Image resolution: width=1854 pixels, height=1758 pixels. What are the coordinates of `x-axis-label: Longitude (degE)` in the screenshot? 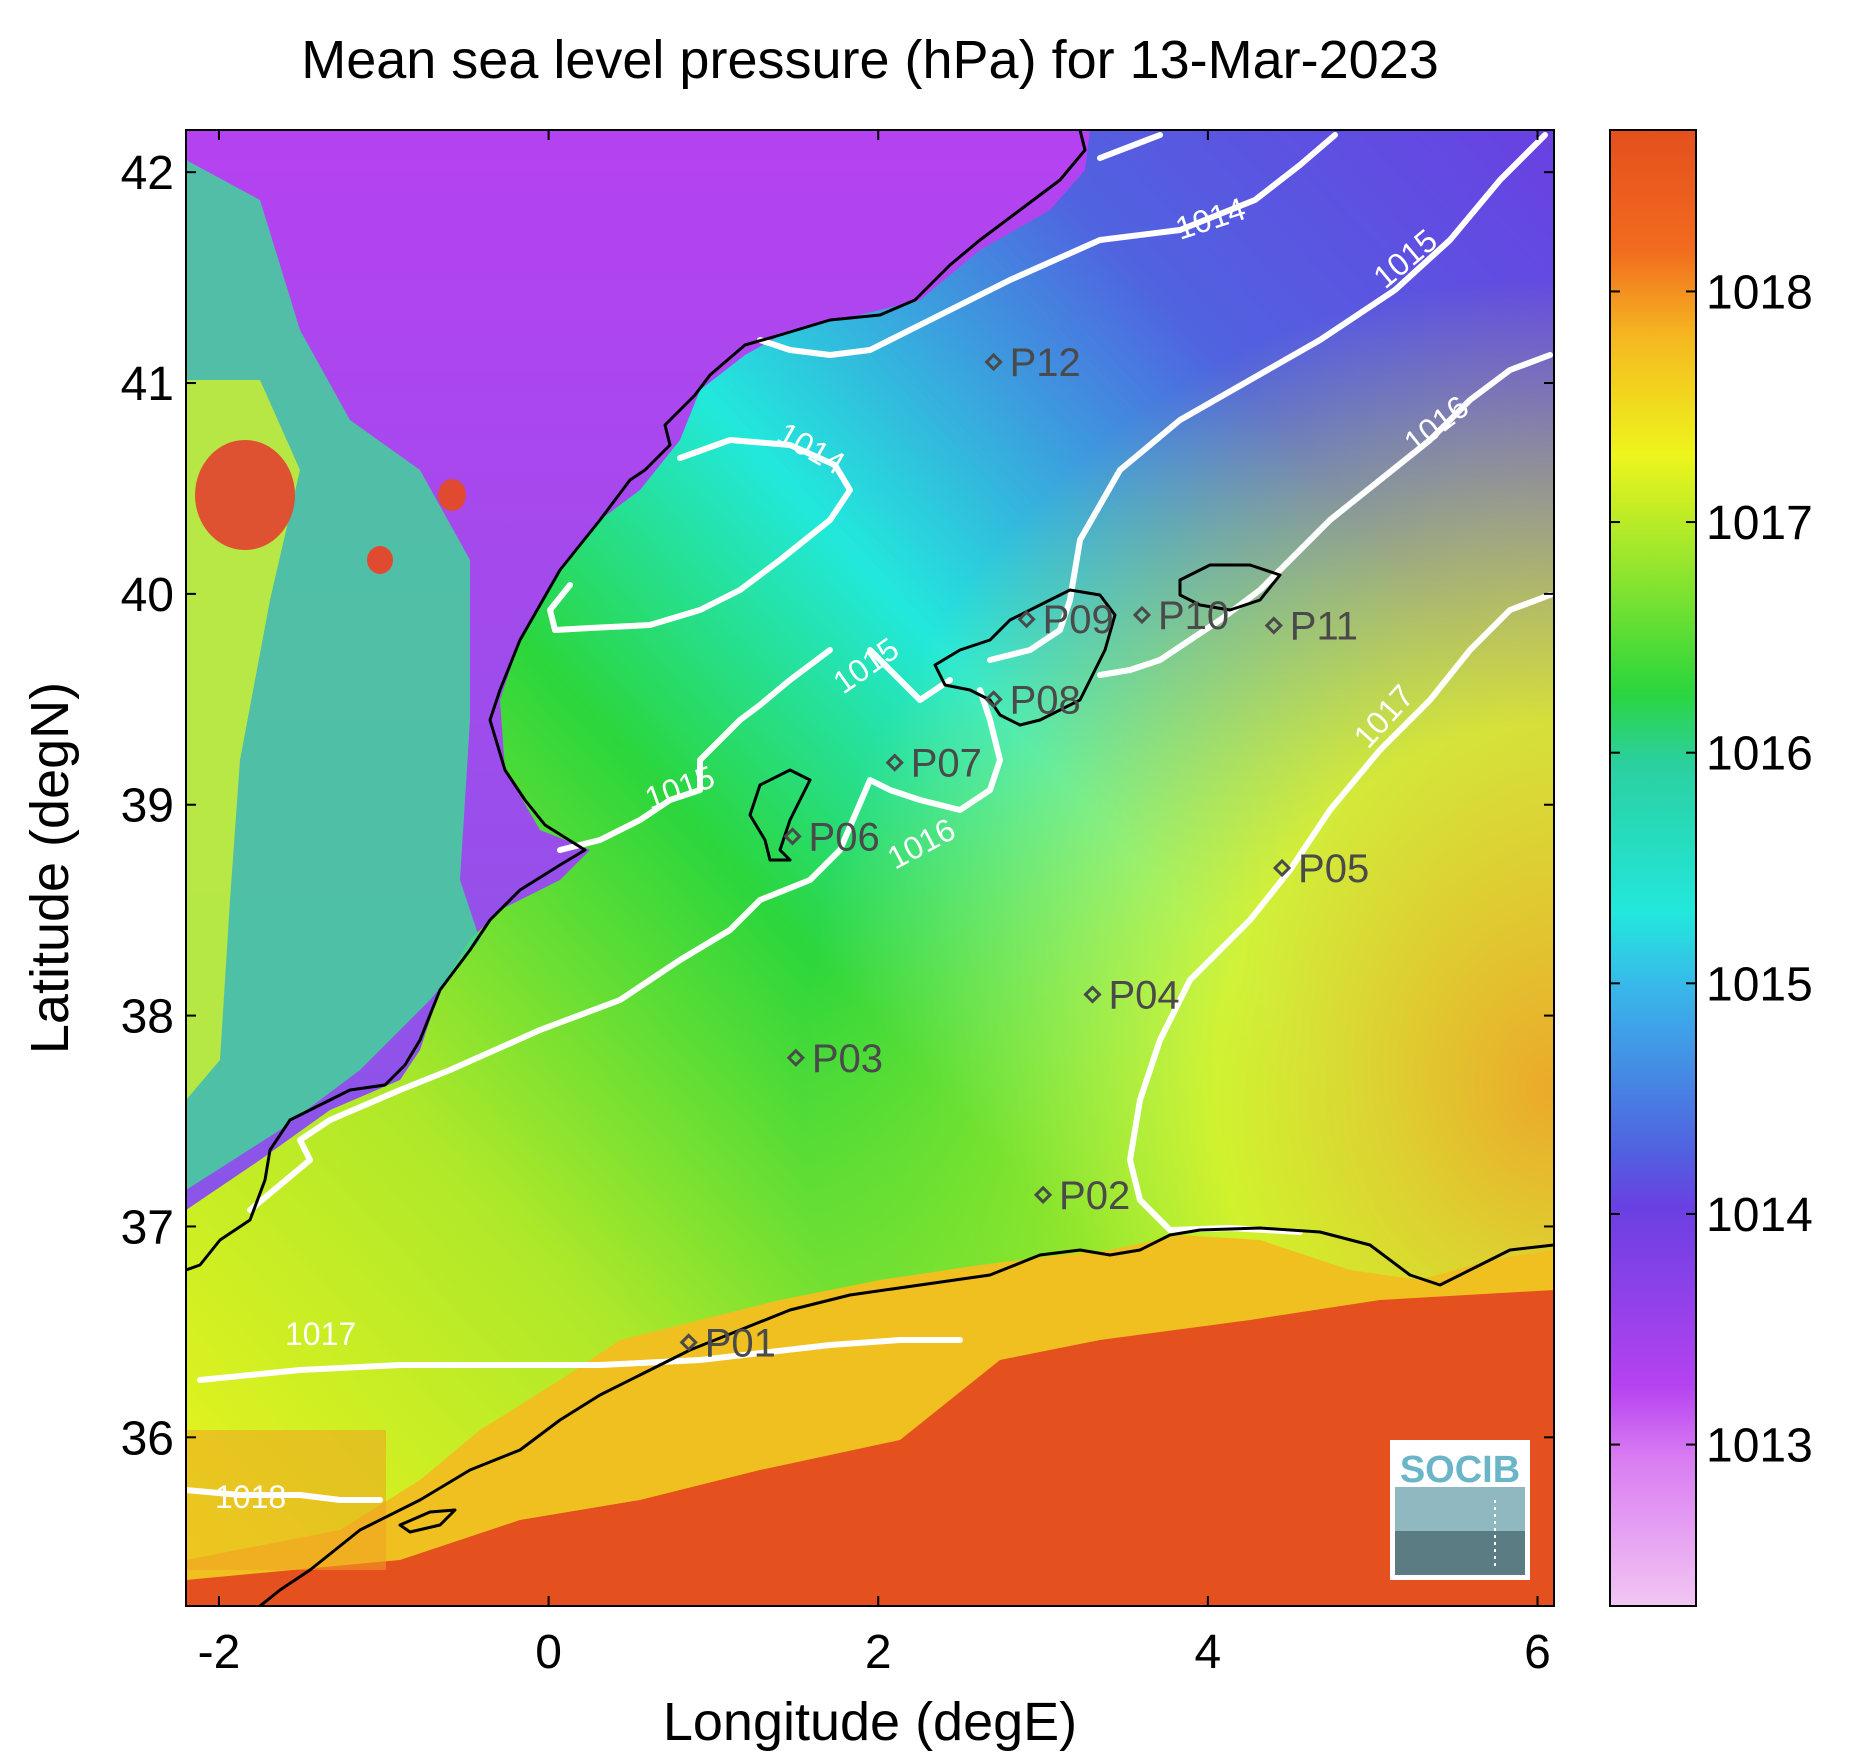 It's located at (870, 1722).